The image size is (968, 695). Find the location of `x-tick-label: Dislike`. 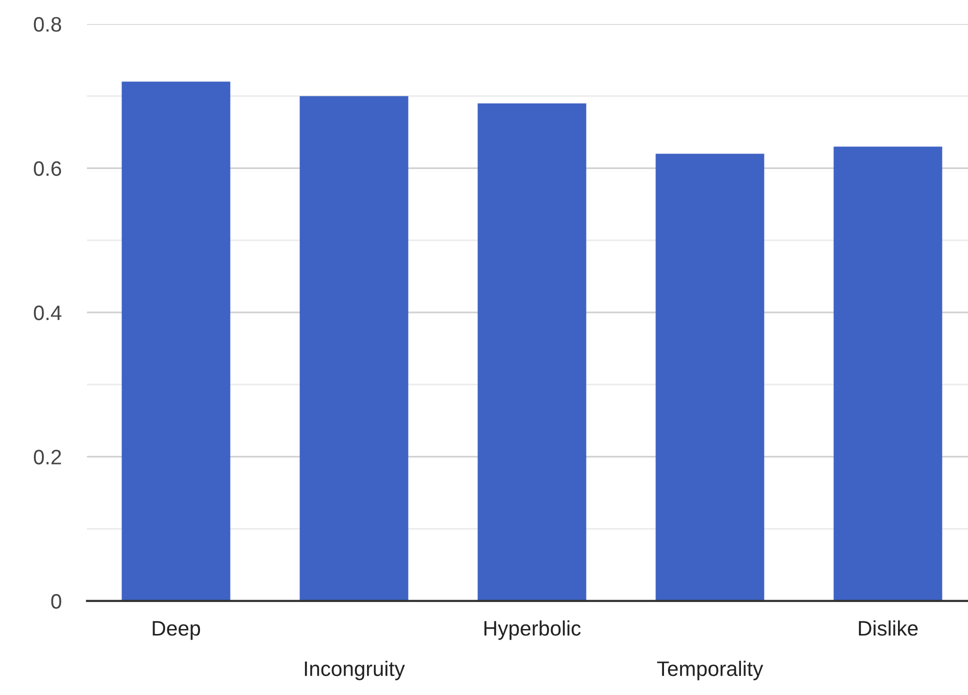

x-tick-label: Dislike is located at coordinates (888, 628).